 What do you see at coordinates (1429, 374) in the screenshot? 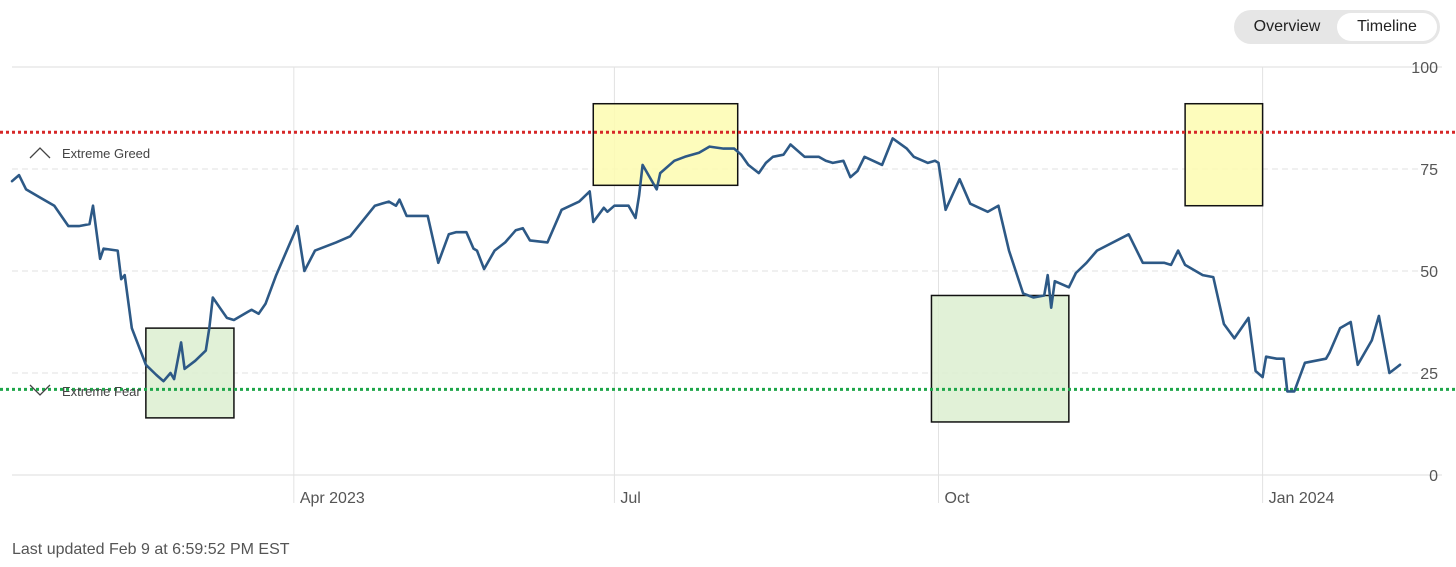
I see `y-tick-label: 25` at bounding box center [1429, 374].